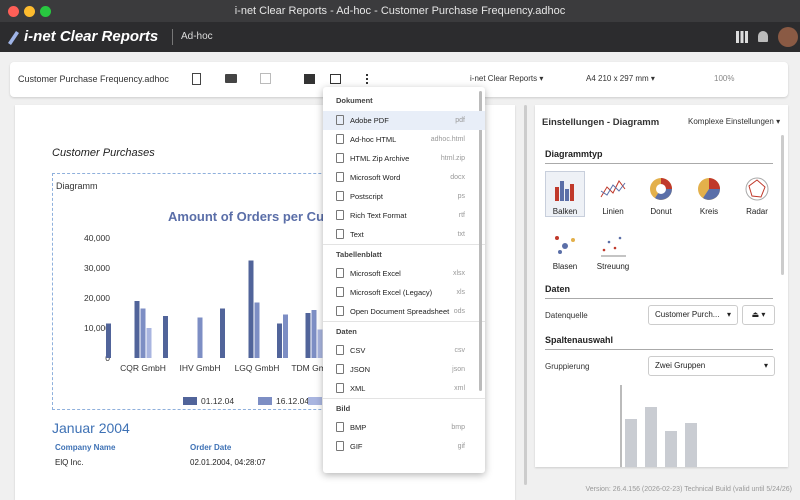 This screenshot has height=500, width=800. What do you see at coordinates (758, 315) in the screenshot?
I see `datasource-action: ⏏ ▾` at bounding box center [758, 315].